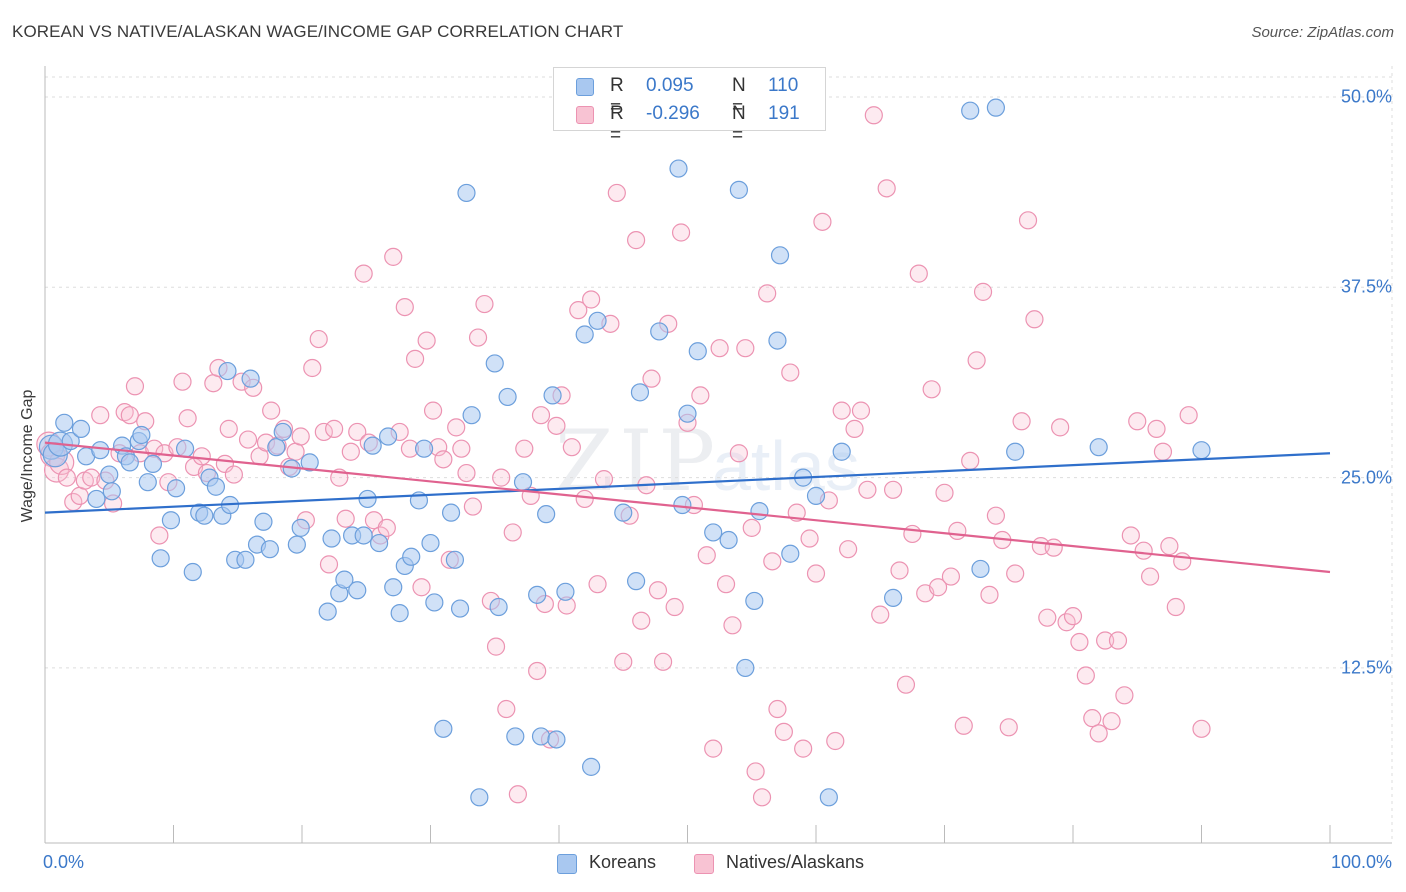  What do you see at coordinates (567, 864) in the screenshot?
I see `bottom-korean-swatch` at bounding box center [567, 864].